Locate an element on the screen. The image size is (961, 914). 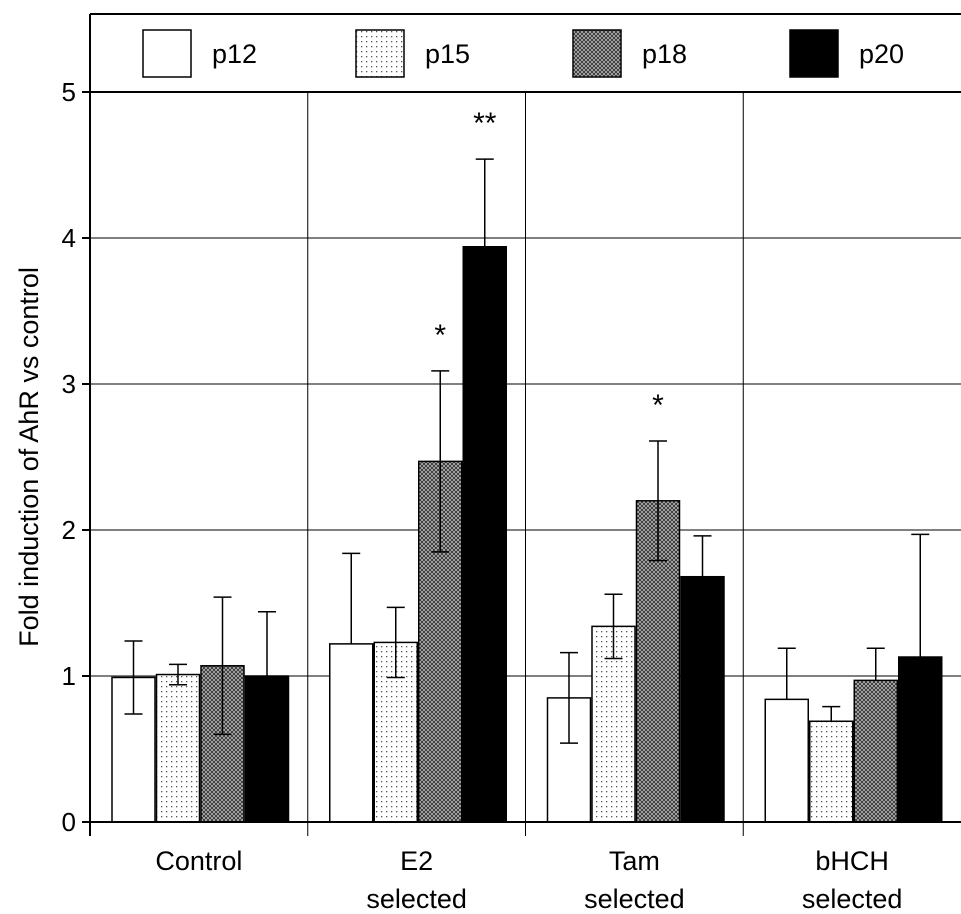
y-axis-label: Fold induction of AhR vs control is located at coordinates (29, 457).